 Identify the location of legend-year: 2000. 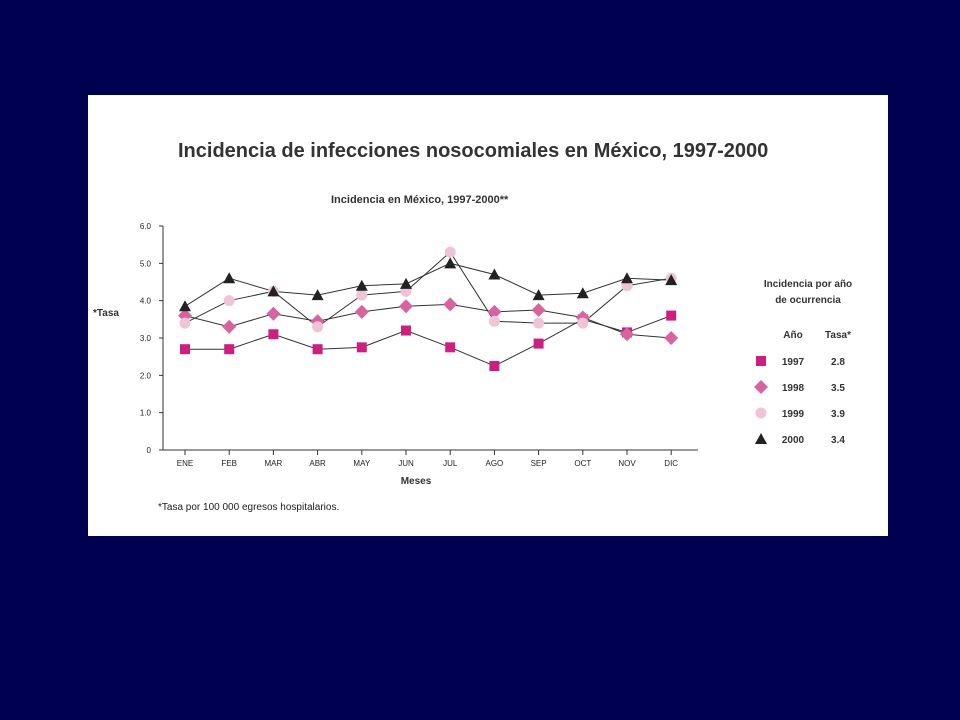
(793, 440).